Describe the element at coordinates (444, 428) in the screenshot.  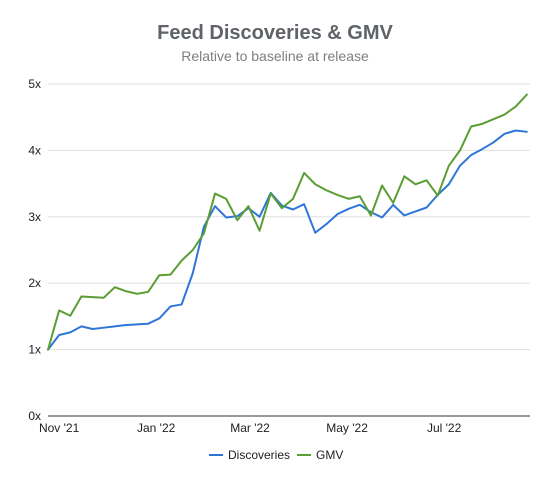
I see `x-tick-label: Jul '22` at that location.